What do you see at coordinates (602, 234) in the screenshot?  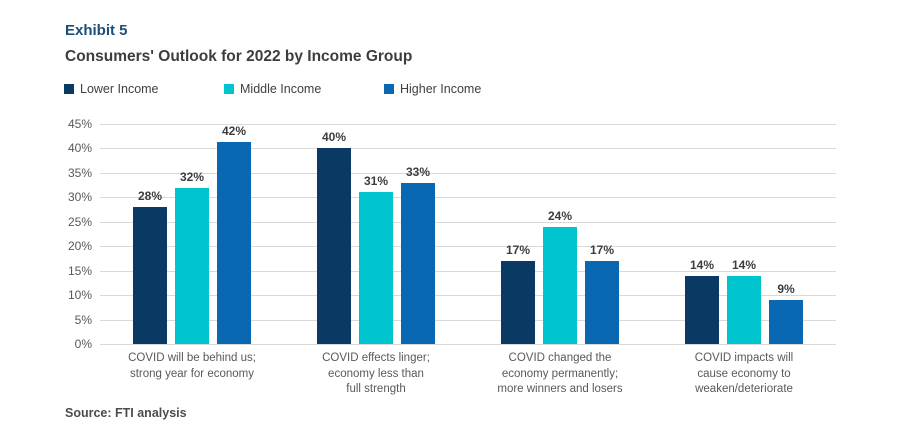 I see `bar-higher-income: 17%` at bounding box center [602, 234].